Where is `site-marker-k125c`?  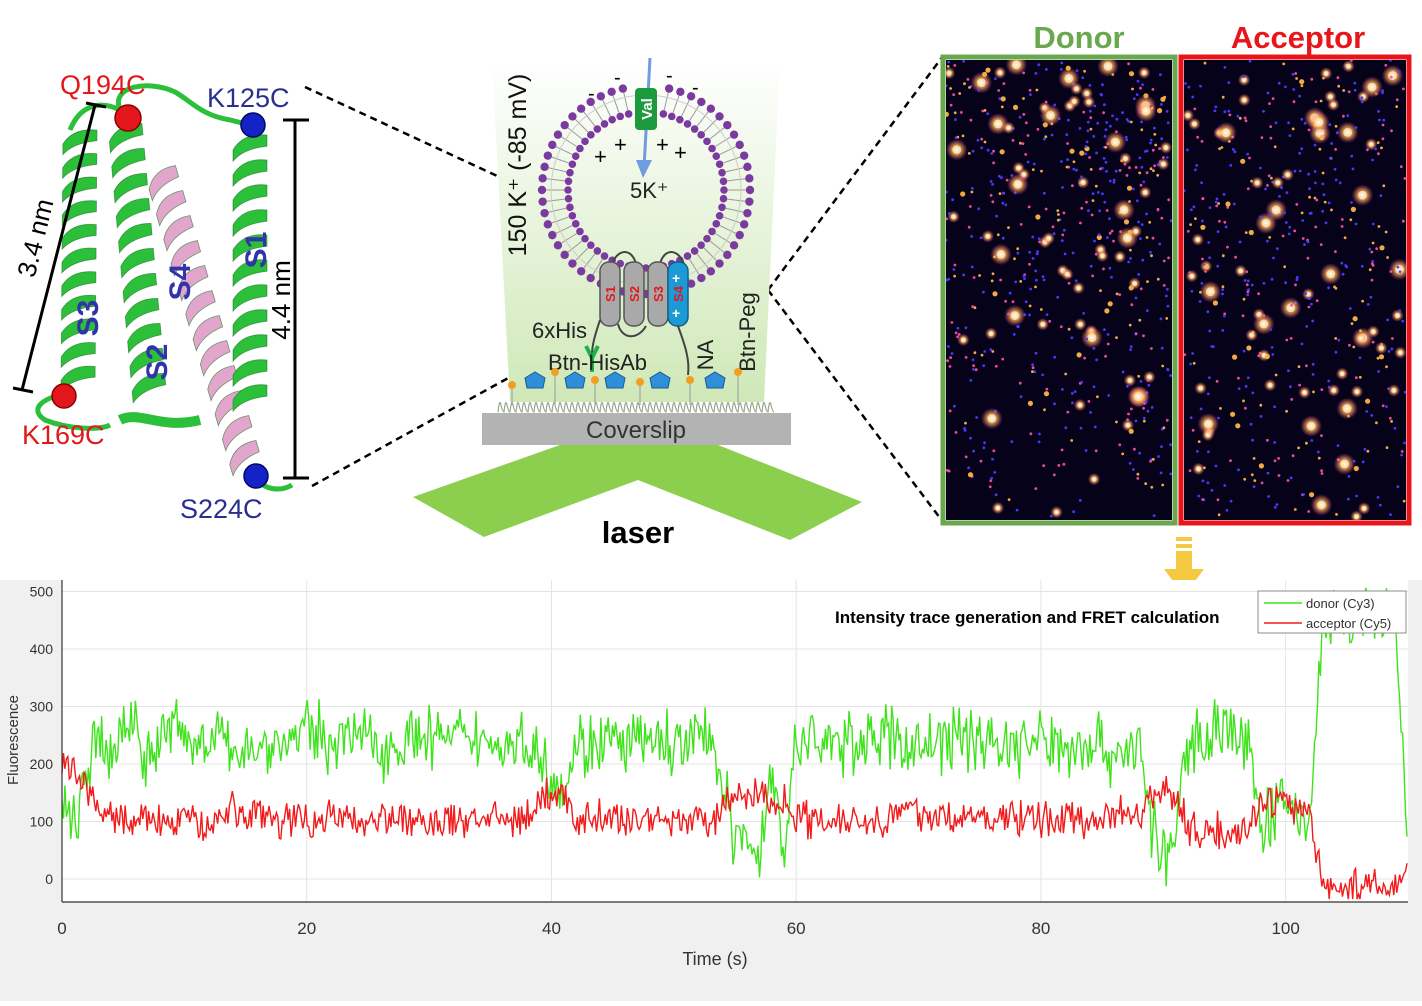 site-marker-k125c is located at coordinates (253, 125).